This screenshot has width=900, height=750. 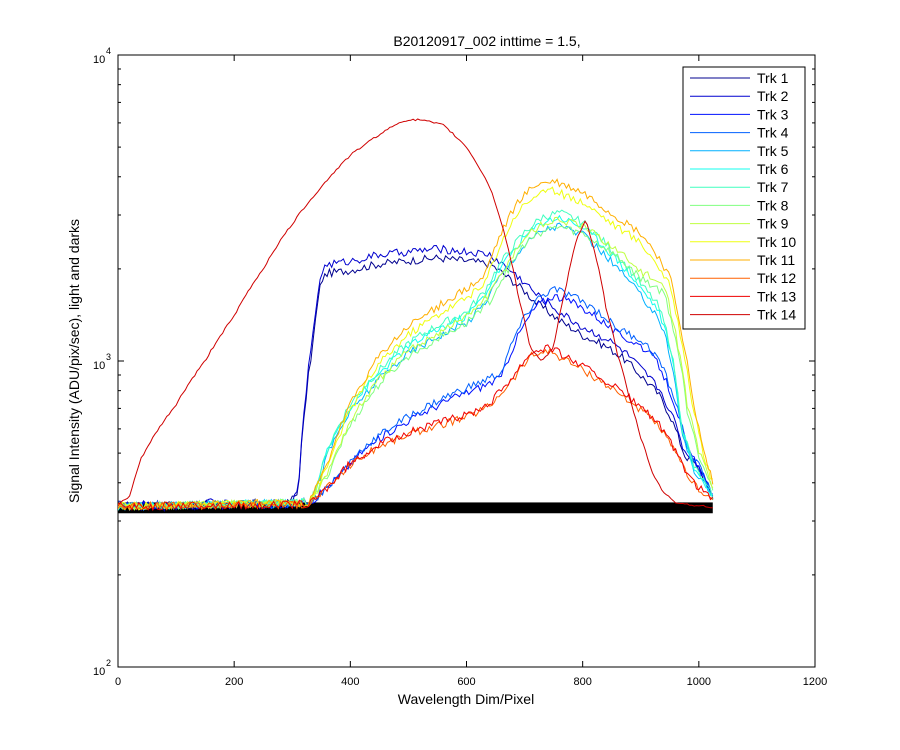 I want to click on x-tick-label: 600, so click(x=466, y=682).